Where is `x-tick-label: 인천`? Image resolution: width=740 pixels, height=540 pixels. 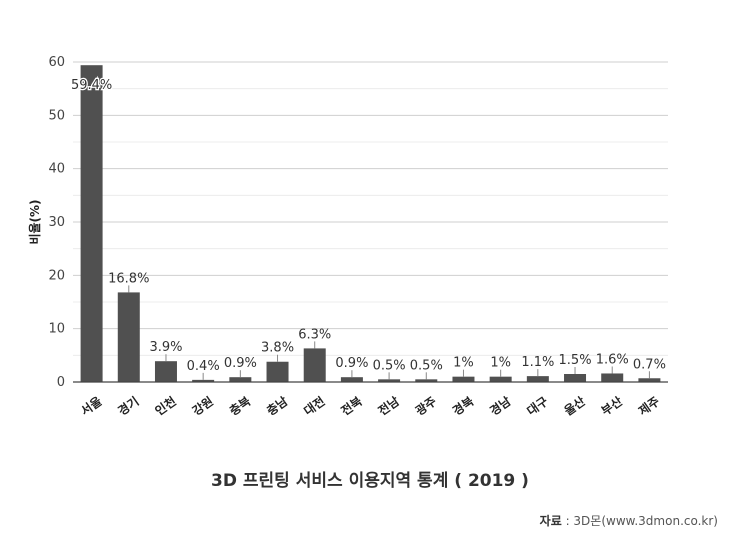 x-tick-label: 인천 is located at coordinates (165, 405).